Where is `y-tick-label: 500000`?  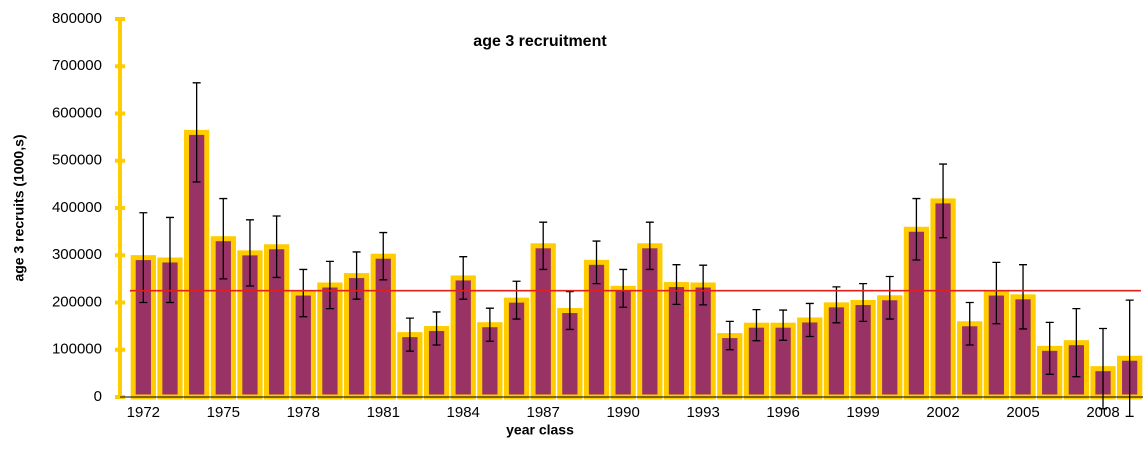
y-tick-label: 500000 is located at coordinates (77, 160).